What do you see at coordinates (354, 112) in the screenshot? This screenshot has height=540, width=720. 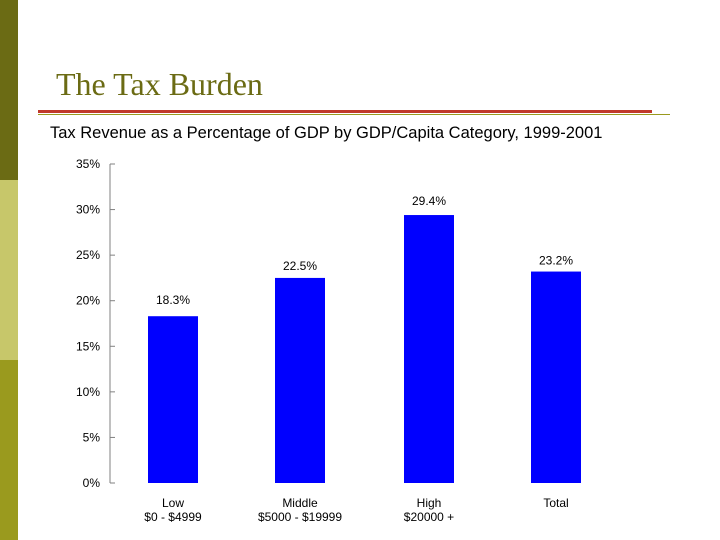 I see `title-underline` at bounding box center [354, 112].